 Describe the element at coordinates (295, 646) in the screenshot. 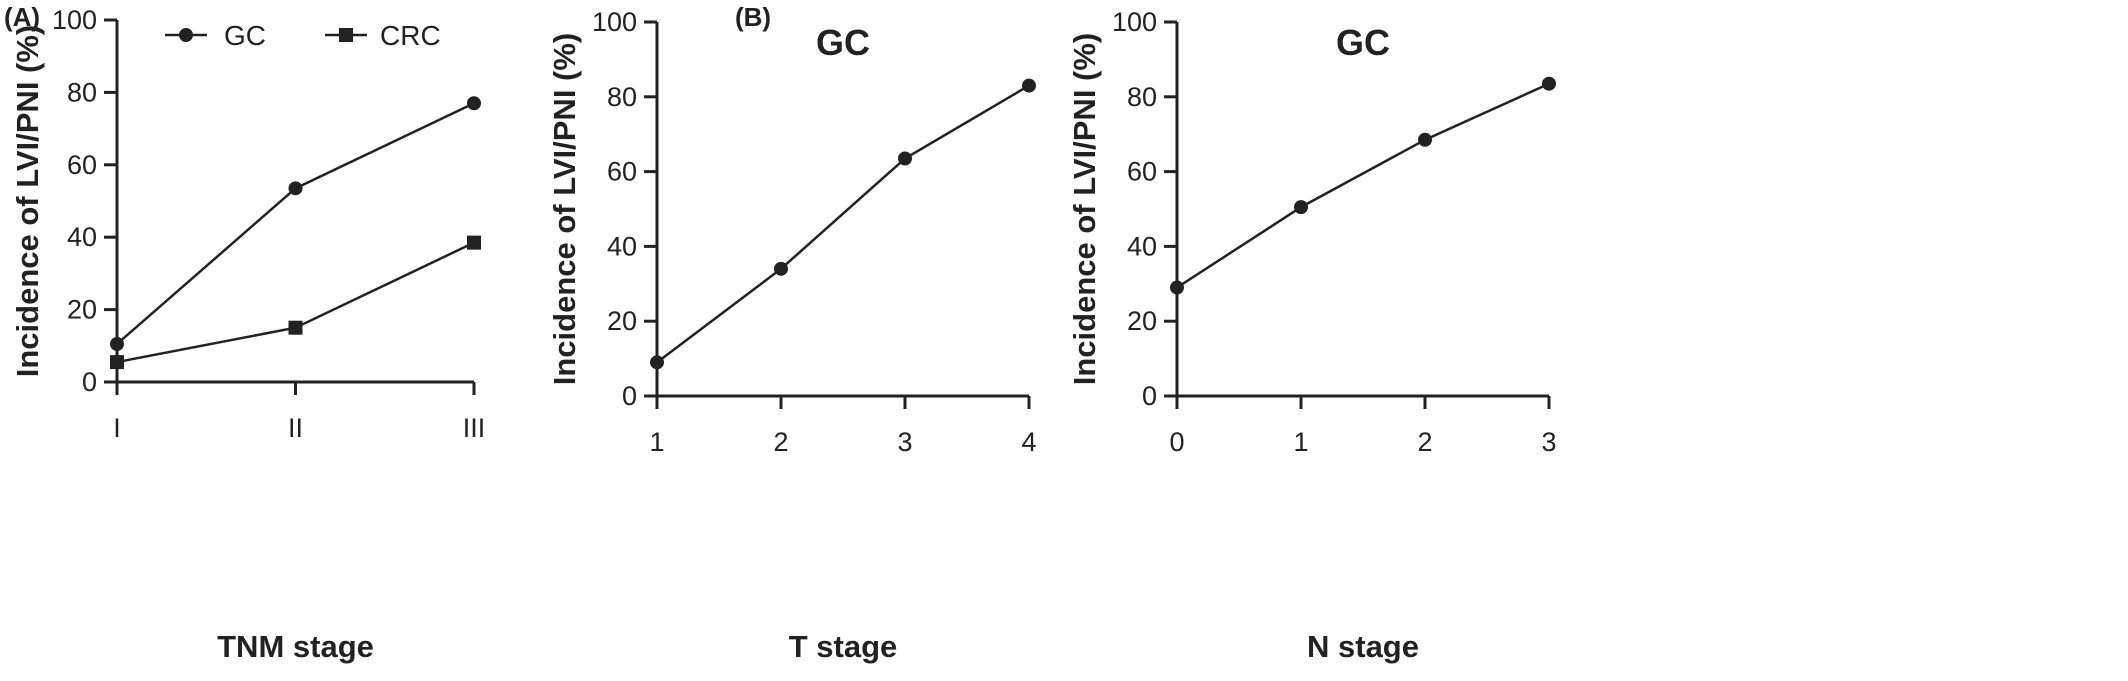

I see `x-axis-title: TNM stage` at that location.